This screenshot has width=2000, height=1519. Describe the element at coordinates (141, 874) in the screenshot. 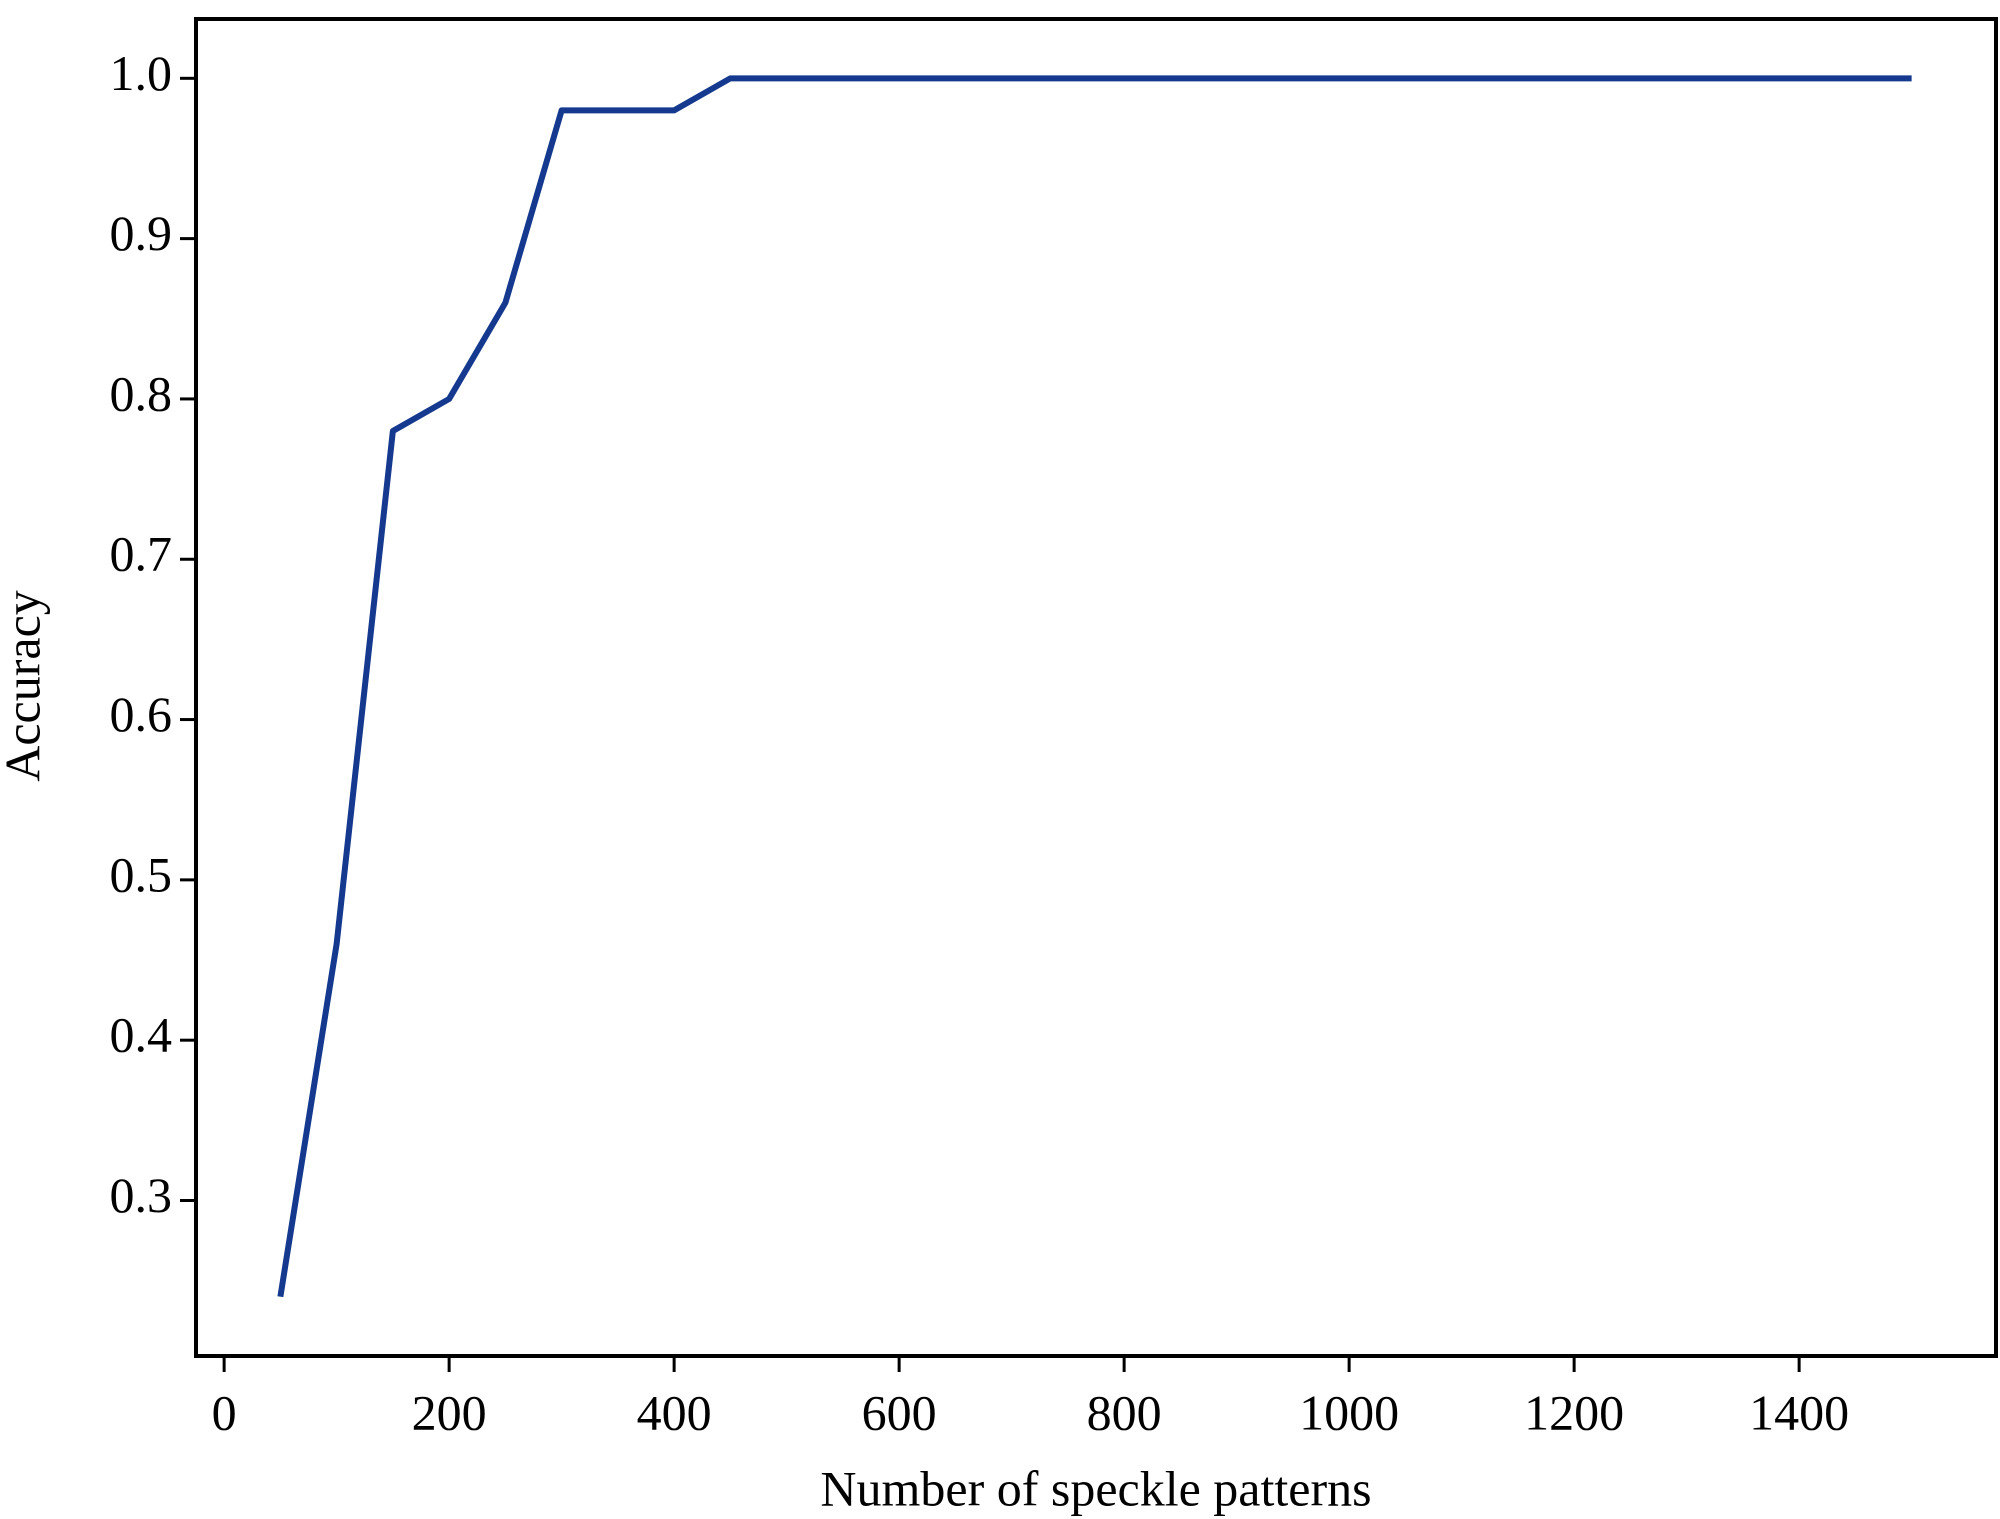

I see `y-tick-label: 0.5` at that location.